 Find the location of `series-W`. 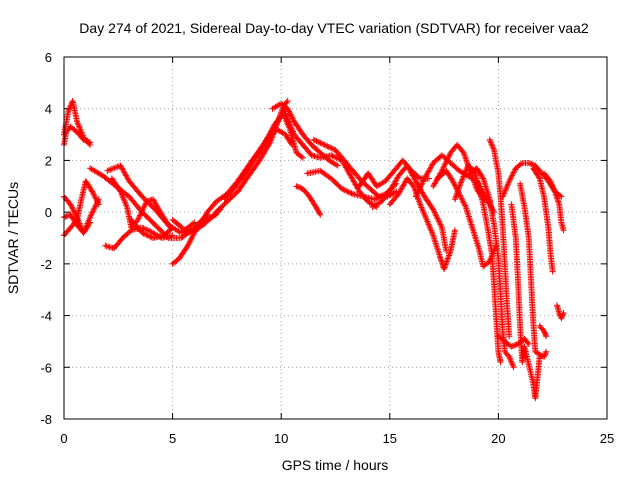

series-W is located at coordinates (409, 208).